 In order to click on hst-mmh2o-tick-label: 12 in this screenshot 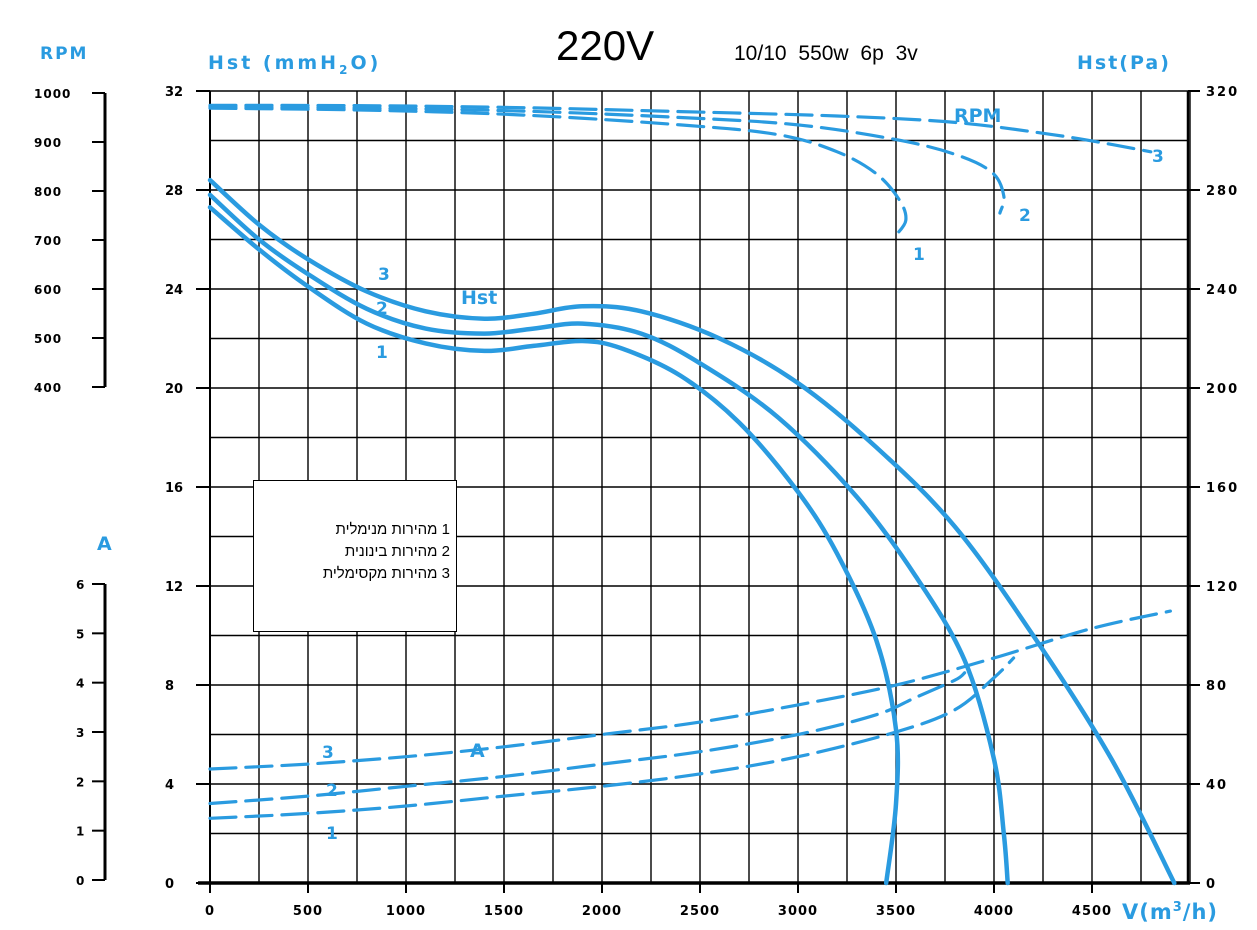, I will do `click(174, 587)`.